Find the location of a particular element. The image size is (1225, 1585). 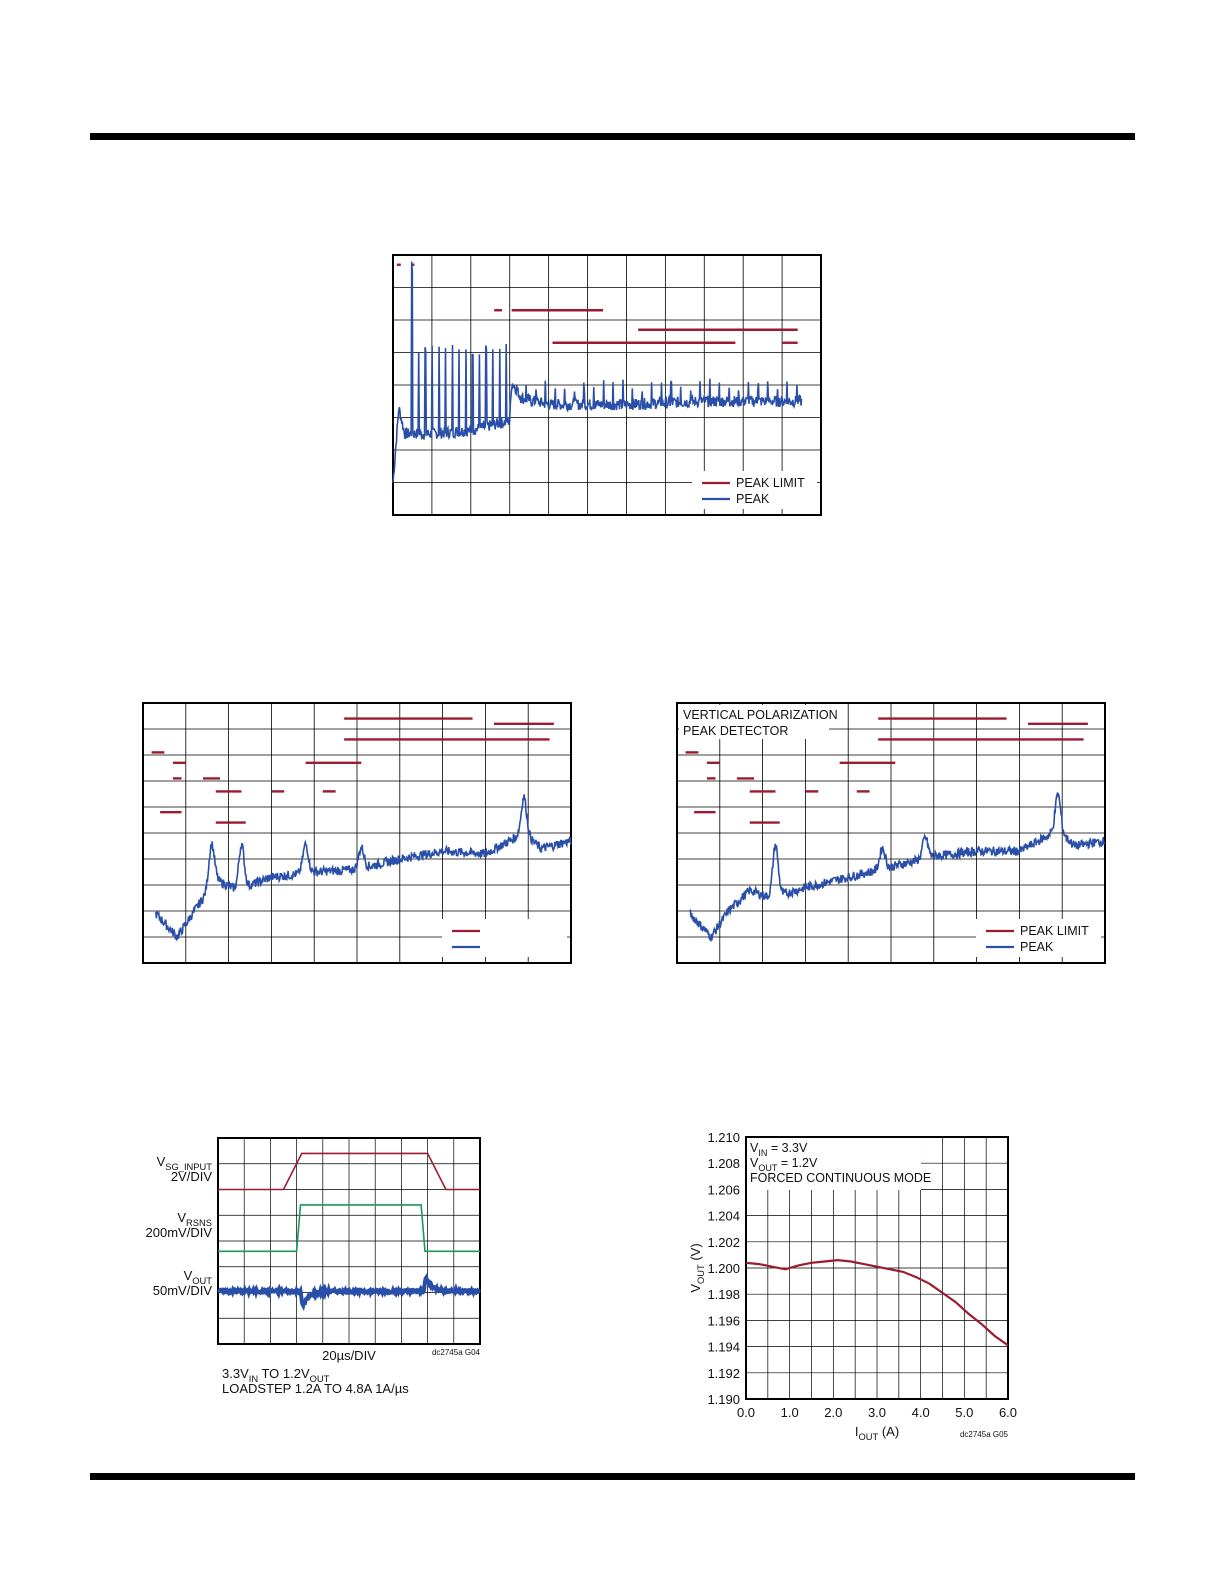

x-tick-label: 0.0 is located at coordinates (746, 1412).